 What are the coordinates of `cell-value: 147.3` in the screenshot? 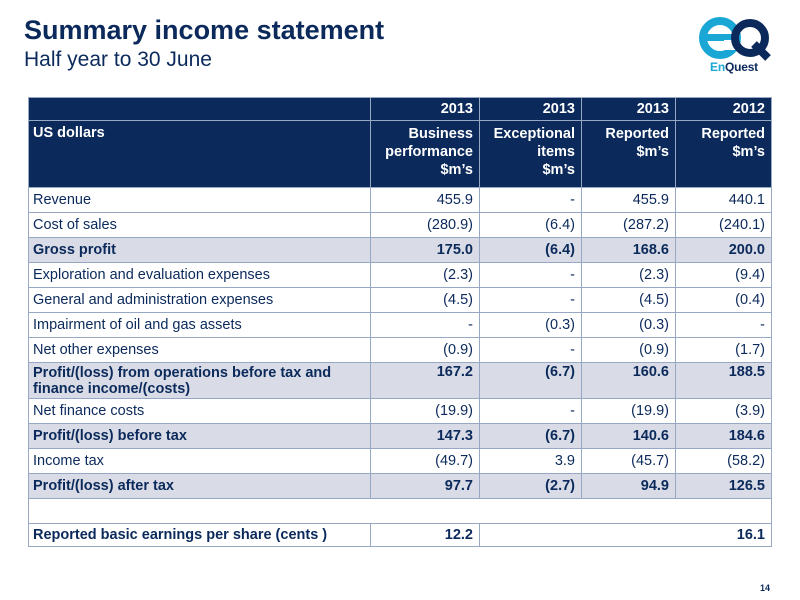 It's located at (425, 436).